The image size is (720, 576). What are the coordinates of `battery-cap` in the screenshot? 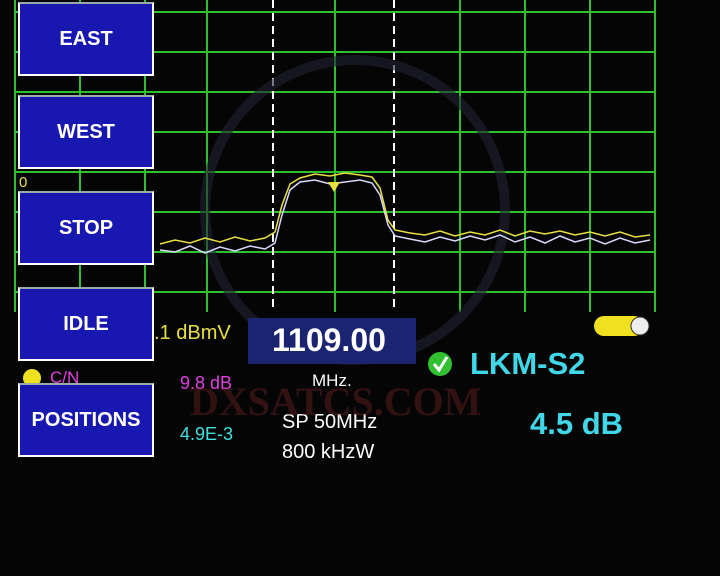 It's located at (640, 326).